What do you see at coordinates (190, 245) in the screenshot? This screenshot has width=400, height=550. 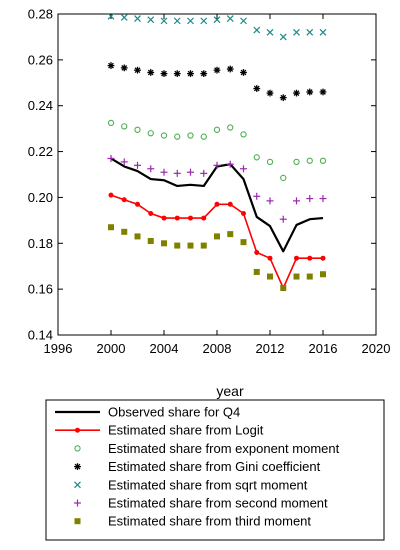 I see `point-6-2006` at bounding box center [190, 245].